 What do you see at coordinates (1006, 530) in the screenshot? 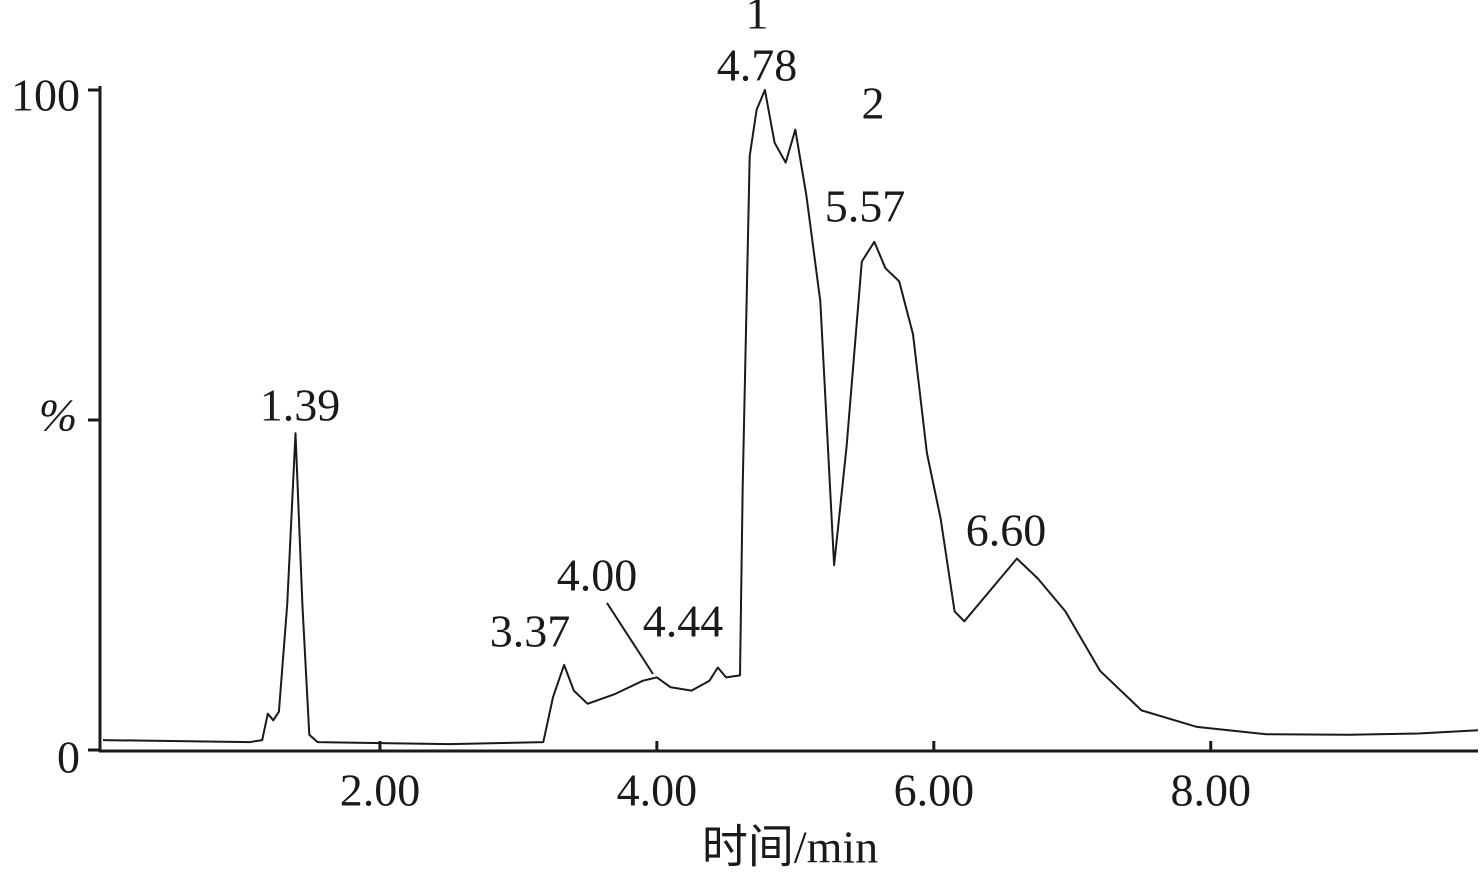
I see `peak-label: 6.60` at bounding box center [1006, 530].